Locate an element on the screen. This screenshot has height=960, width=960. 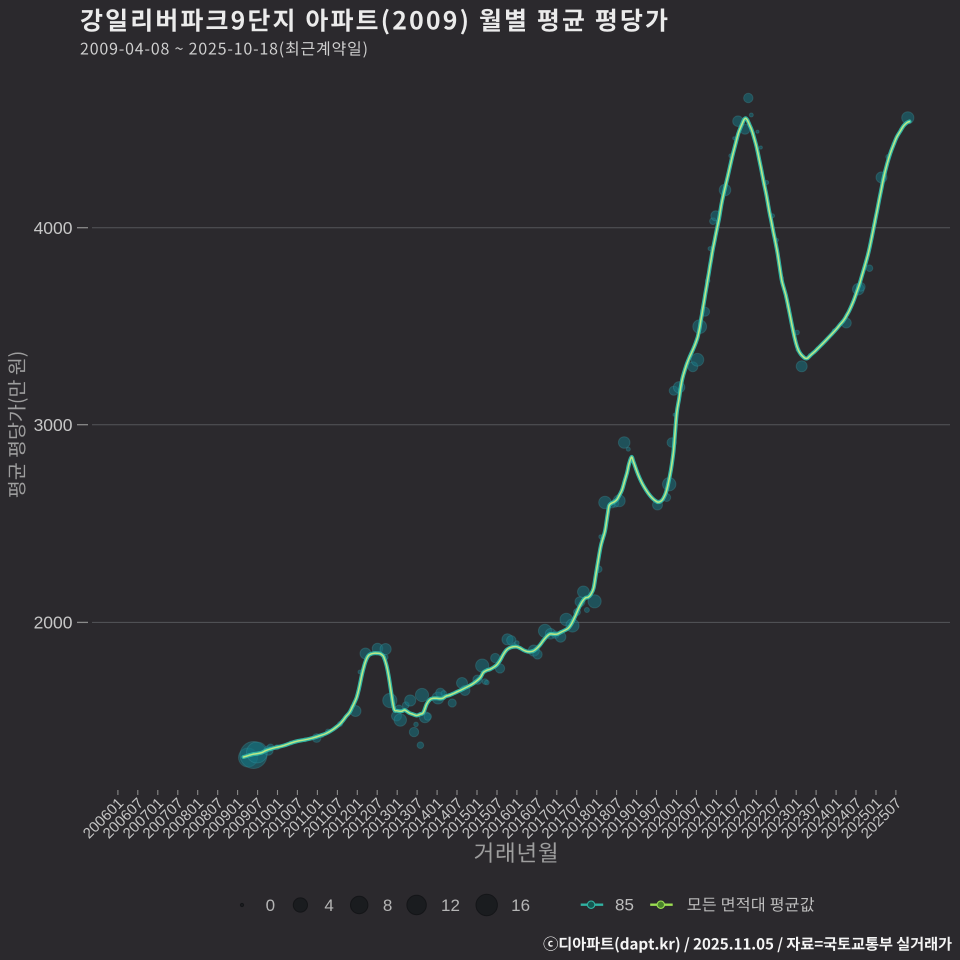
svg-text: 85 is located at coordinates (624, 905).